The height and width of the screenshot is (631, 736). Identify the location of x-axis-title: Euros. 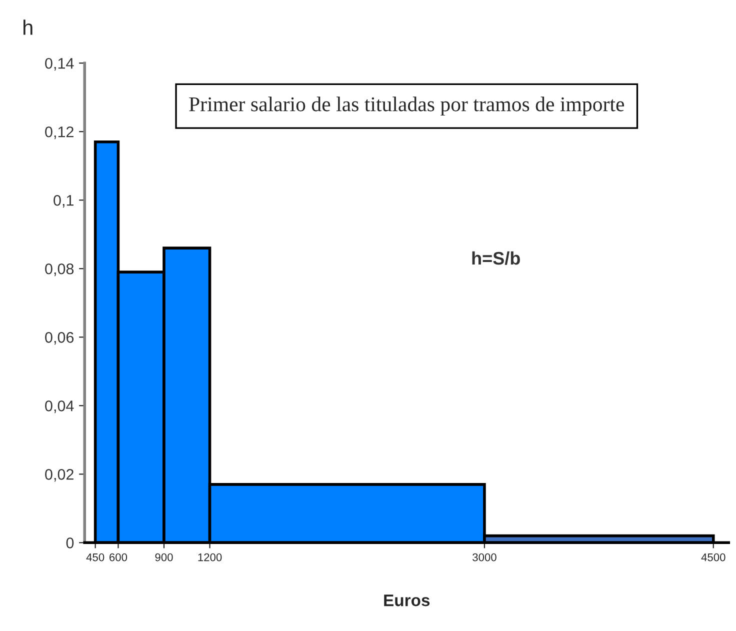
(407, 600).